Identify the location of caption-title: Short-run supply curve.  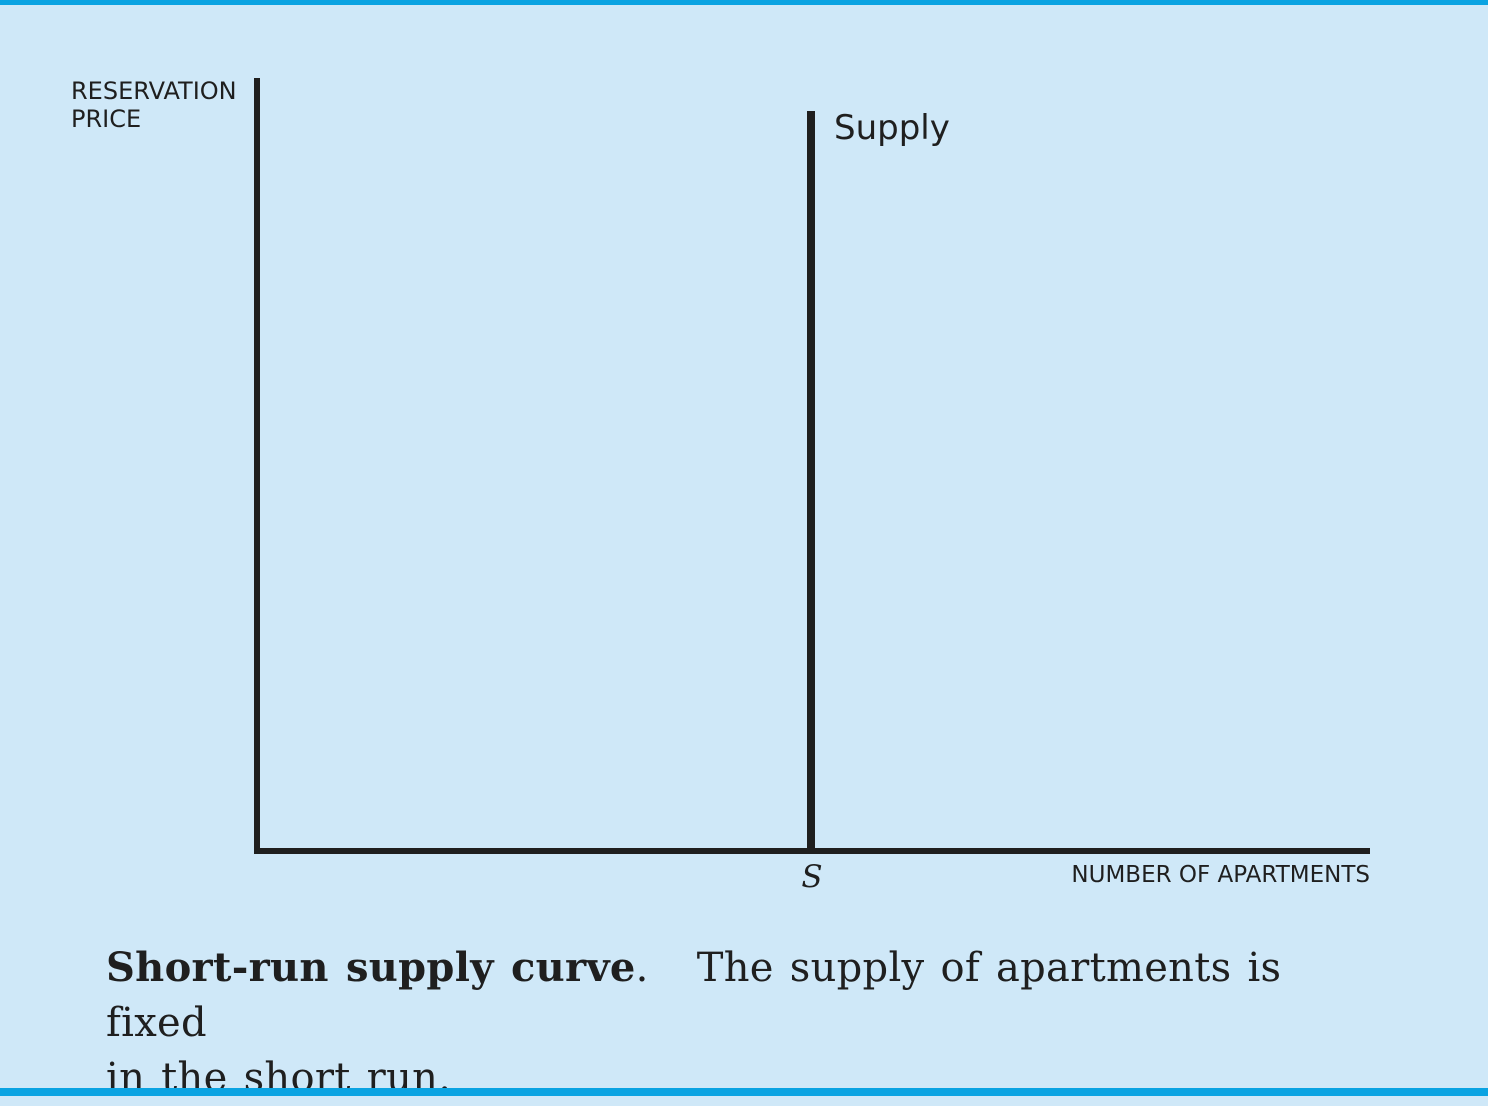
(371, 967).